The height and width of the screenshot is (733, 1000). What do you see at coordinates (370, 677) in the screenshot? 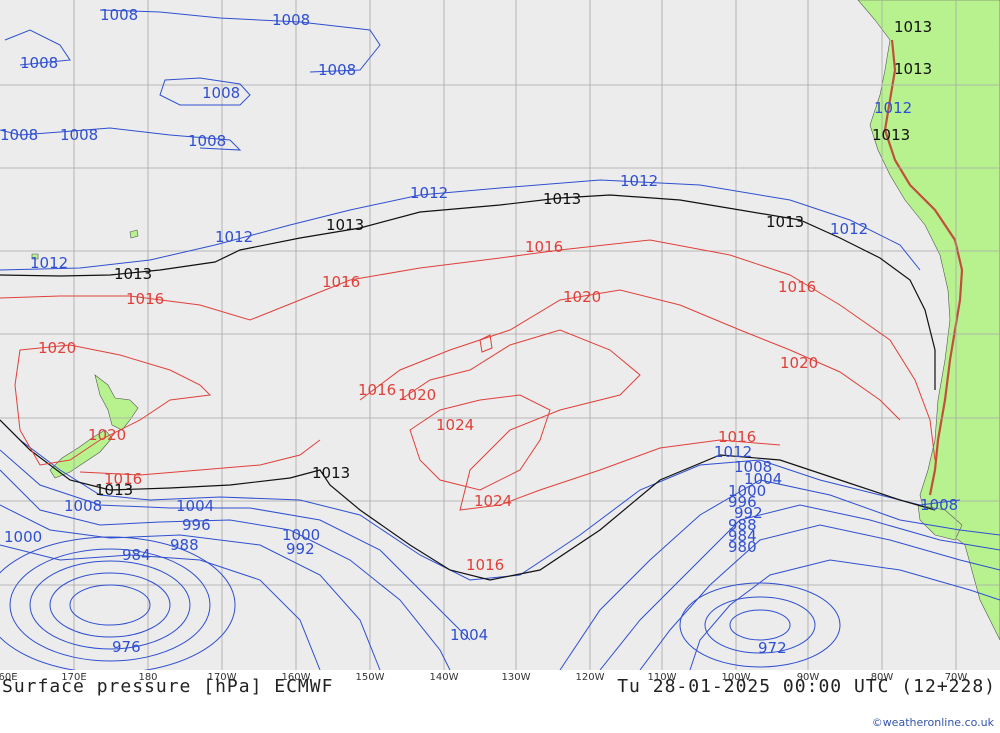
I see `longitude-label: 150W` at bounding box center [370, 677].